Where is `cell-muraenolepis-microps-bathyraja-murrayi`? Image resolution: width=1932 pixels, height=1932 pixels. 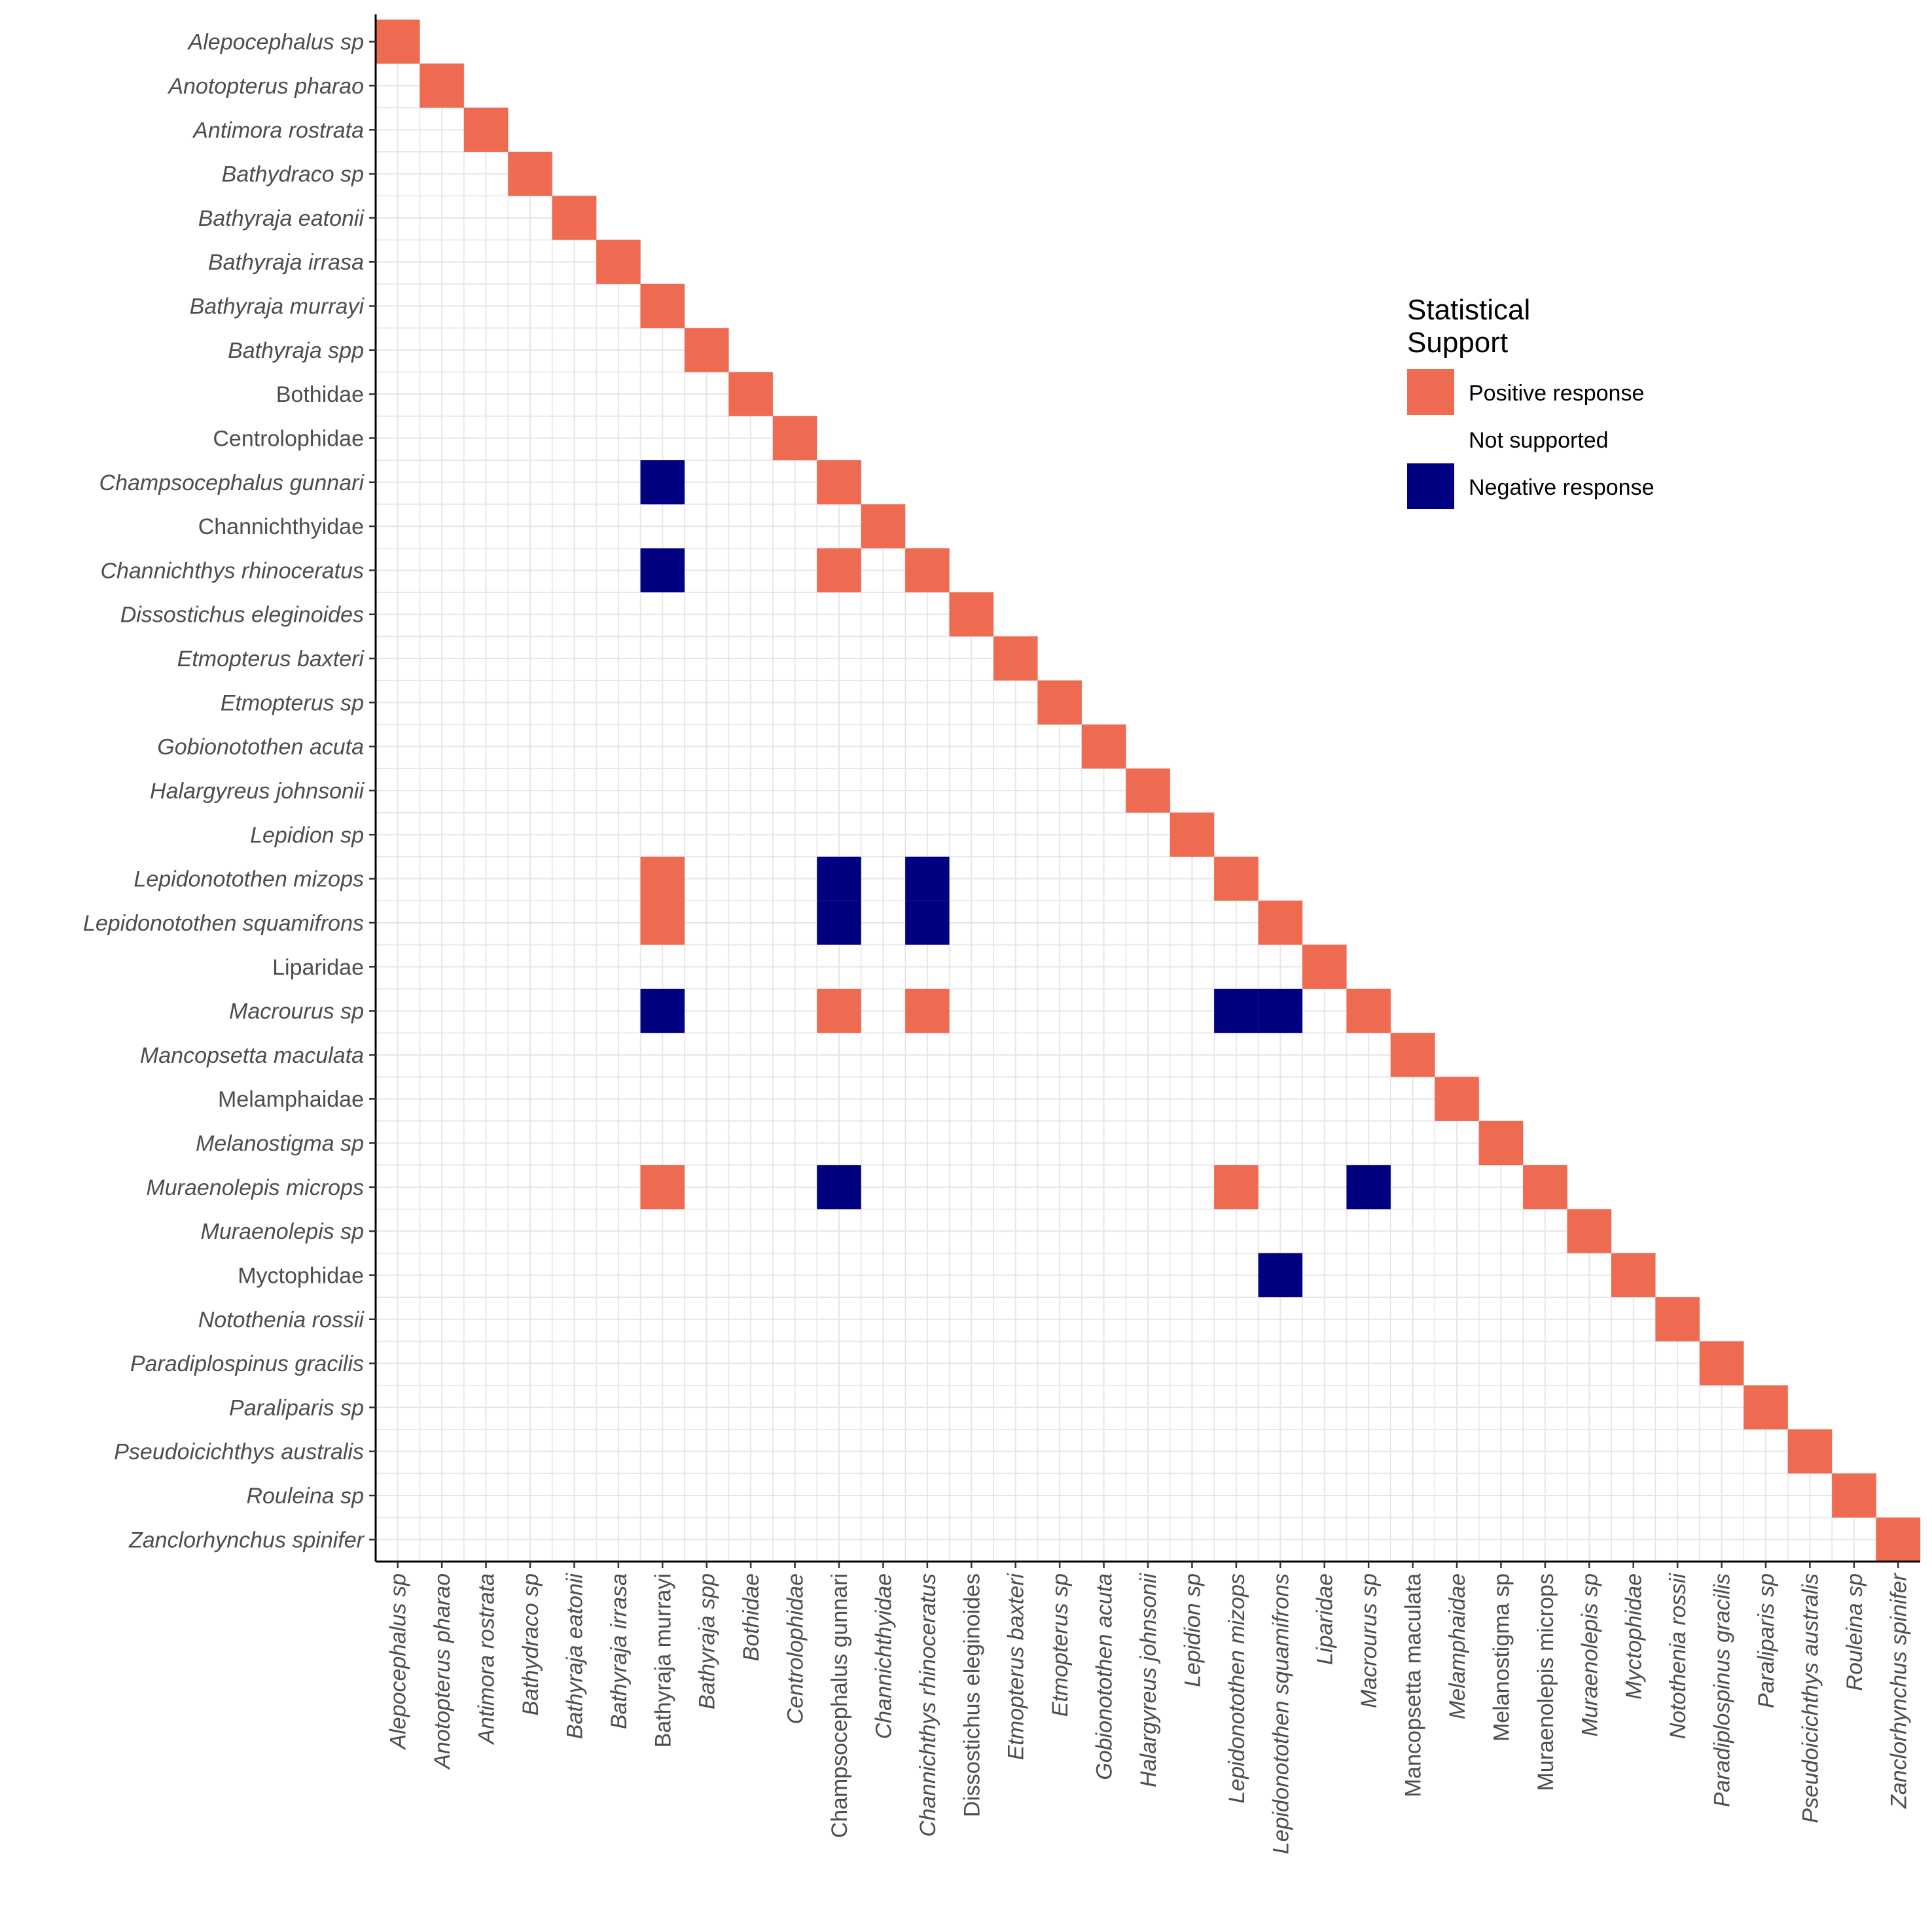 cell-muraenolepis-microps-bathyraja-murrayi is located at coordinates (662, 1187).